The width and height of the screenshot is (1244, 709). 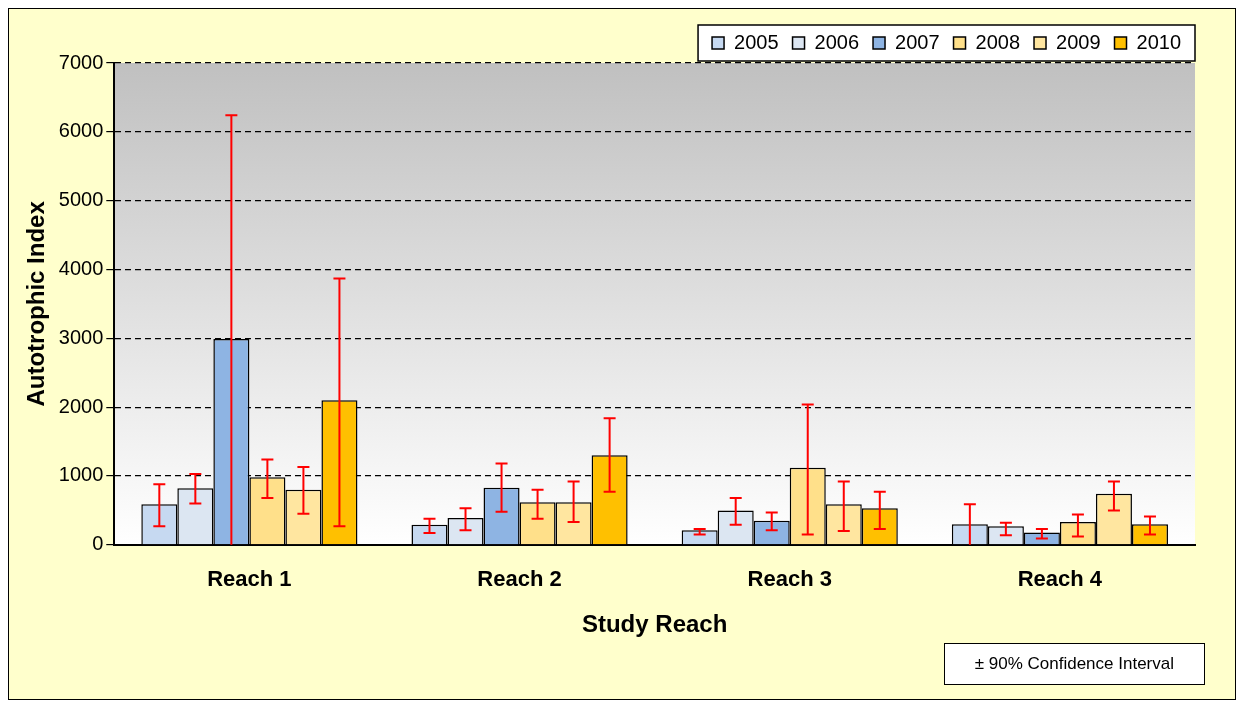 I want to click on y-tick-label: 4000, so click(x=81, y=268).